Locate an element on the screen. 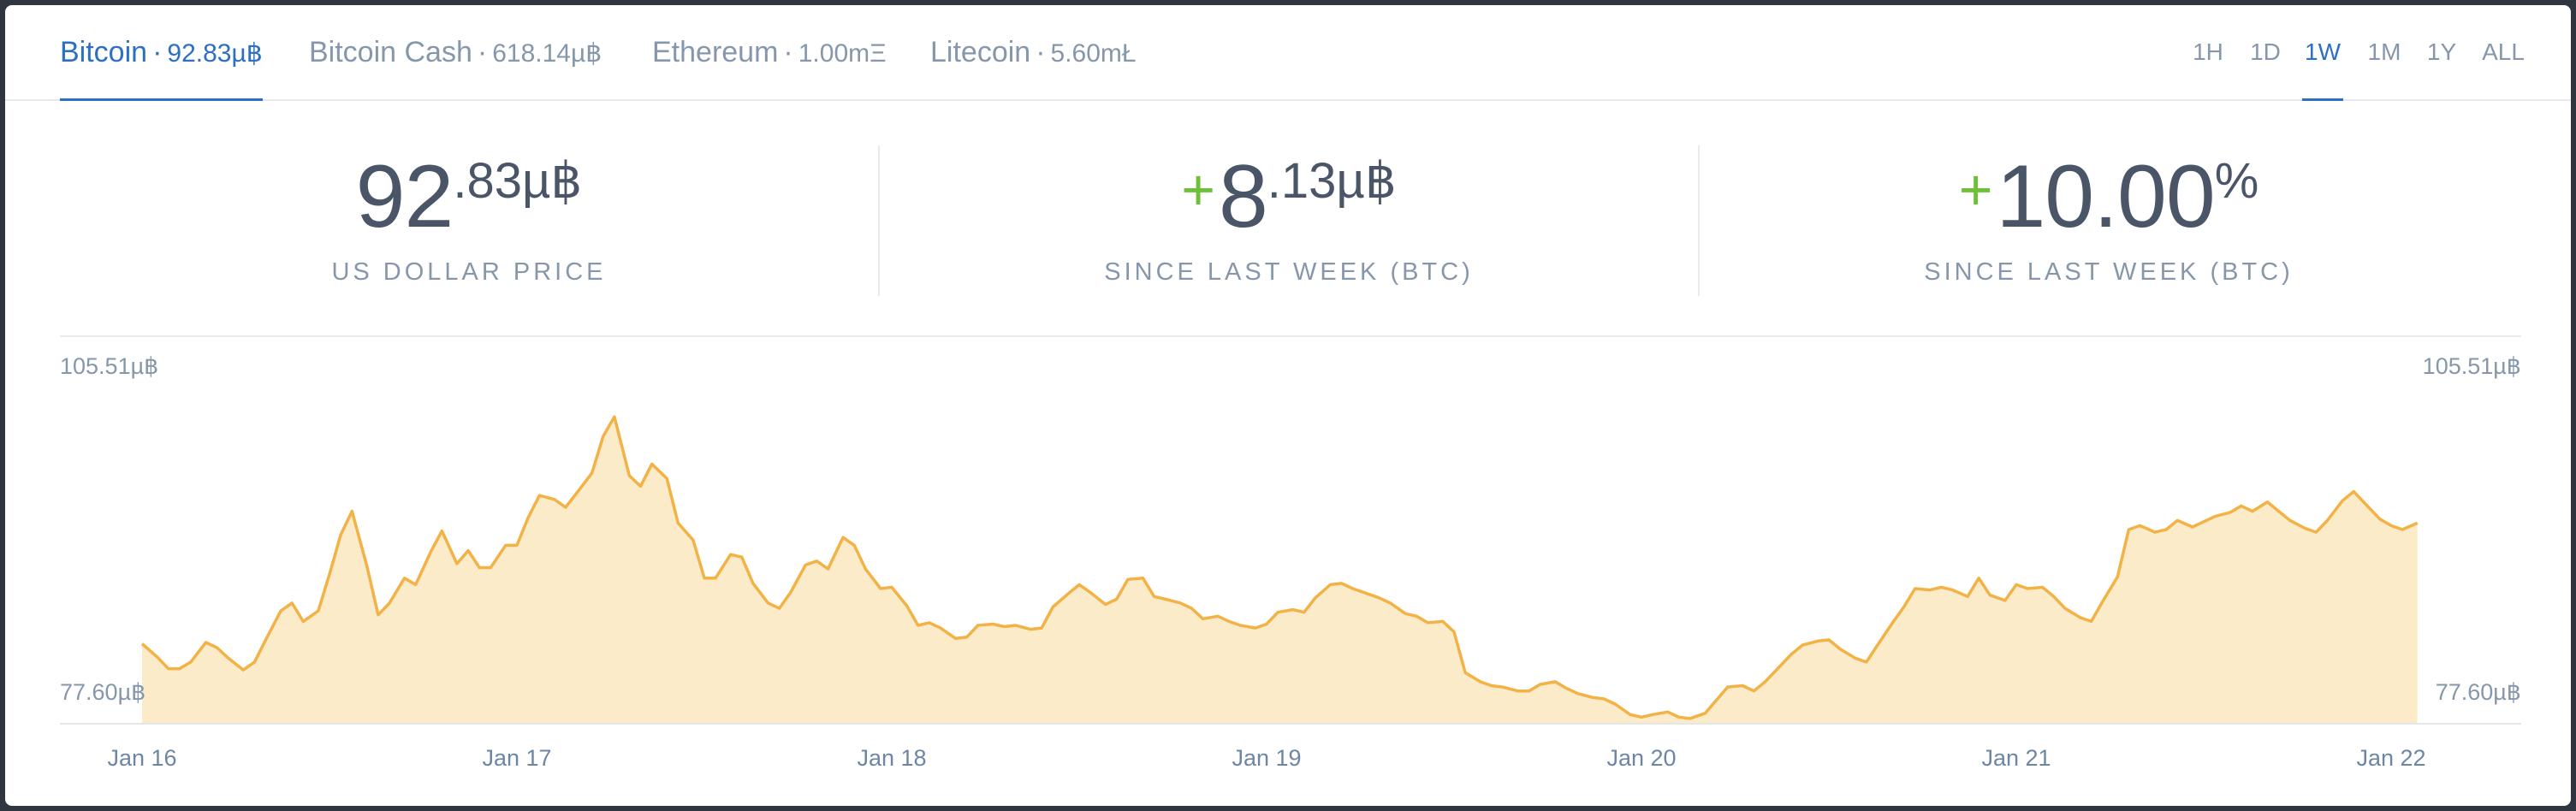 Image resolution: width=2576 pixels, height=811 pixels. y-axis-min-left: 77.60µ฿ is located at coordinates (102, 692).